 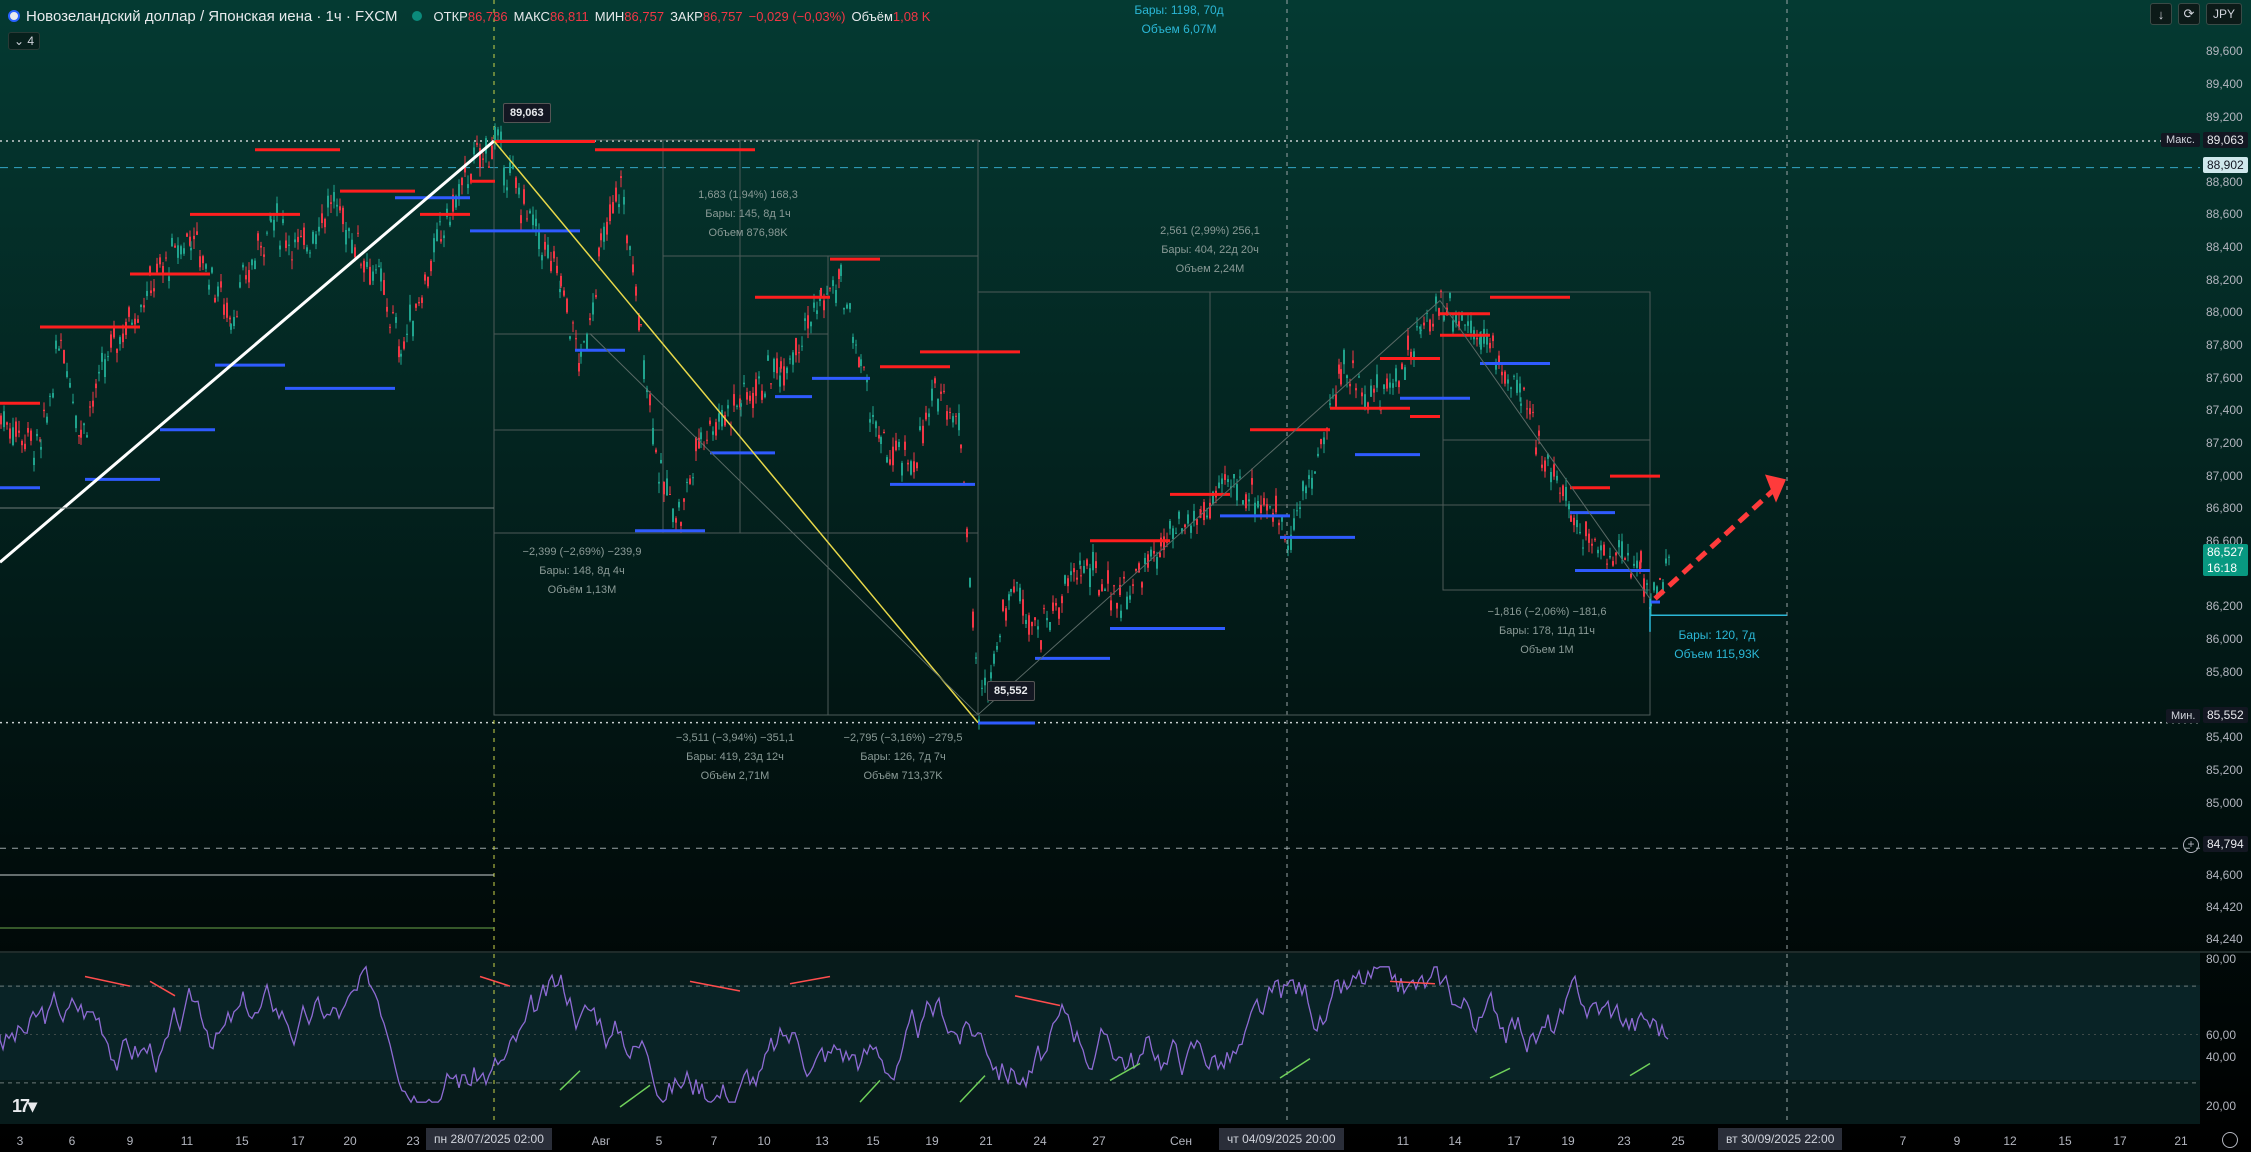 I want to click on market-status-icon, so click(x=416, y=16).